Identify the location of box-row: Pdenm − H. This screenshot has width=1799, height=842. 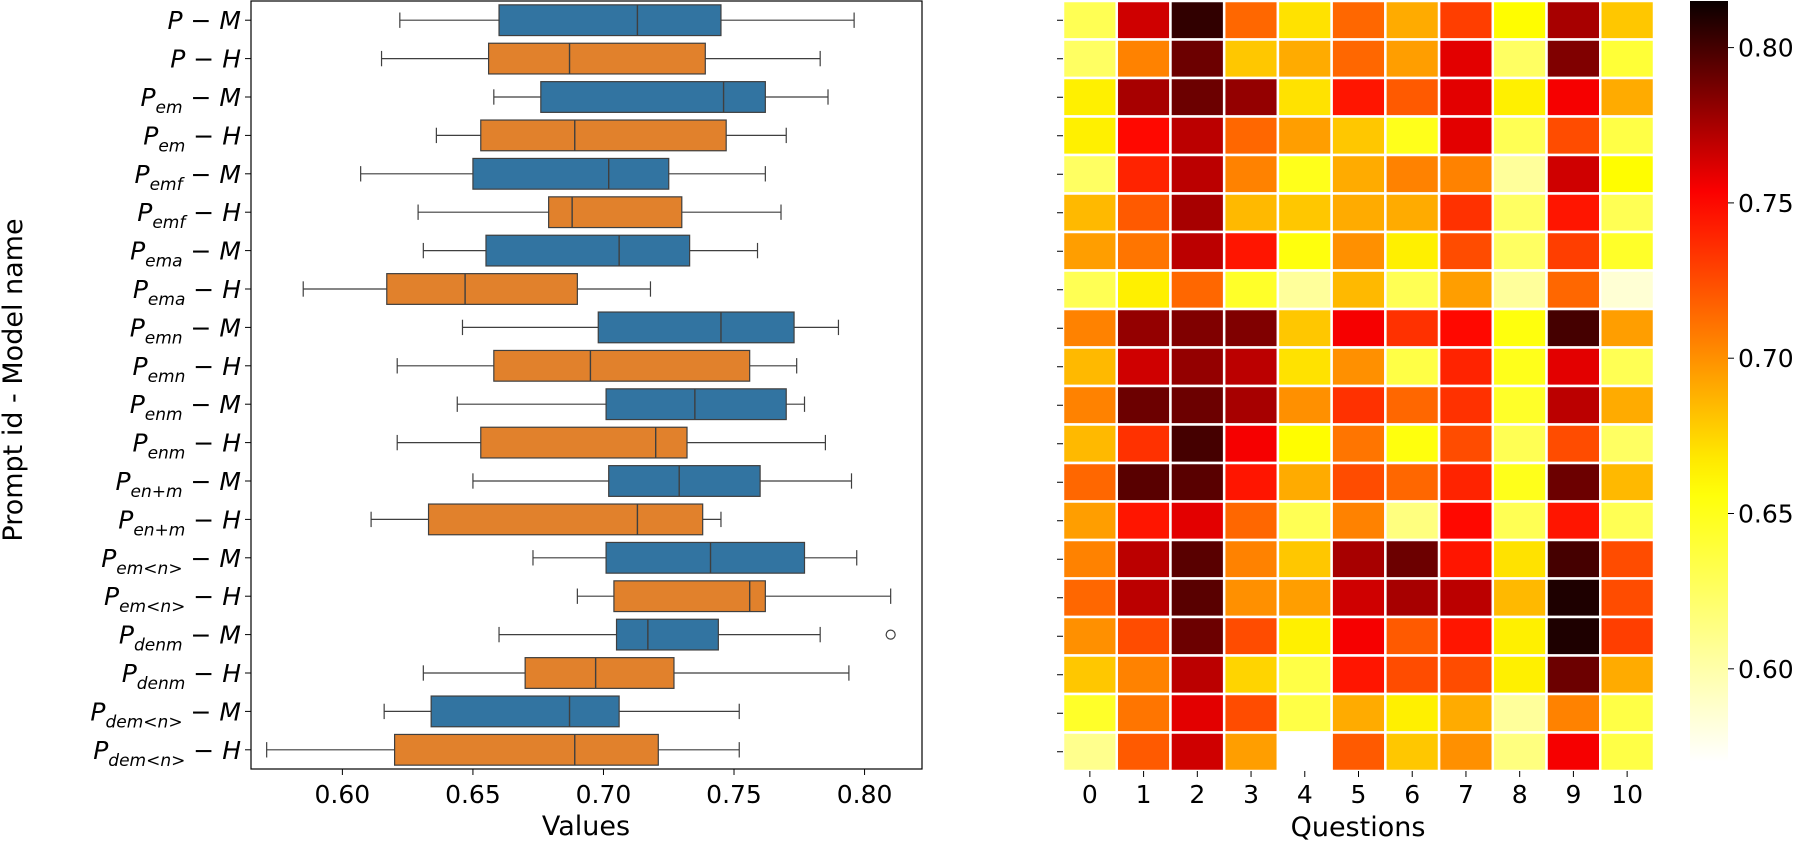
(486, 675).